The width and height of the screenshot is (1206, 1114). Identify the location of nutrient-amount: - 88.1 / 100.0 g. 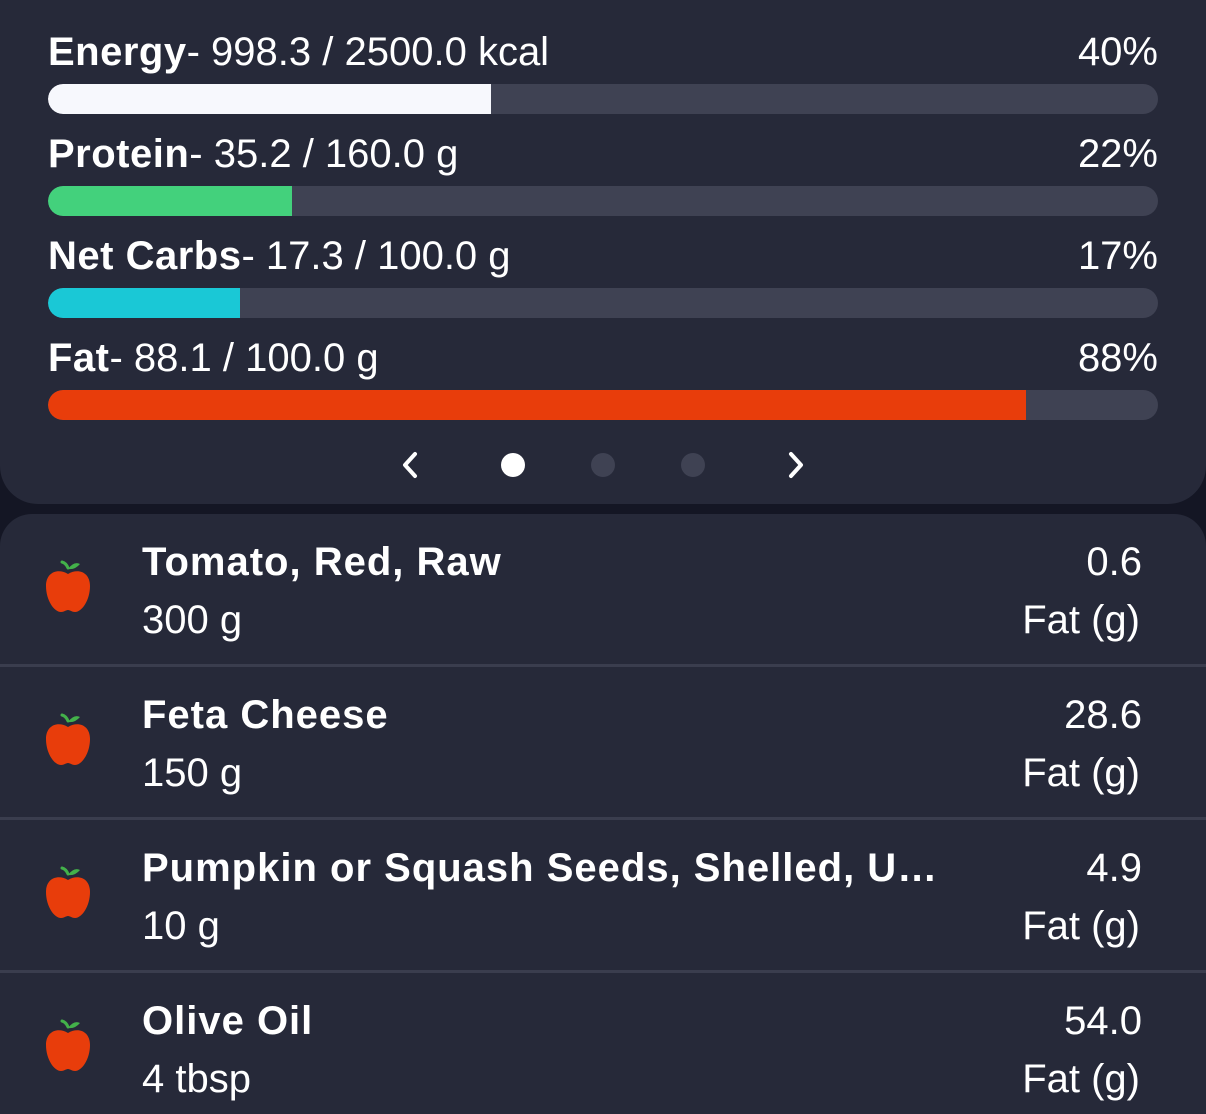
(244, 358).